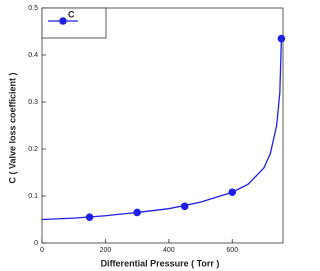 The height and width of the screenshot is (271, 320). I want to click on y-tick-label: 0.1, so click(33, 196).